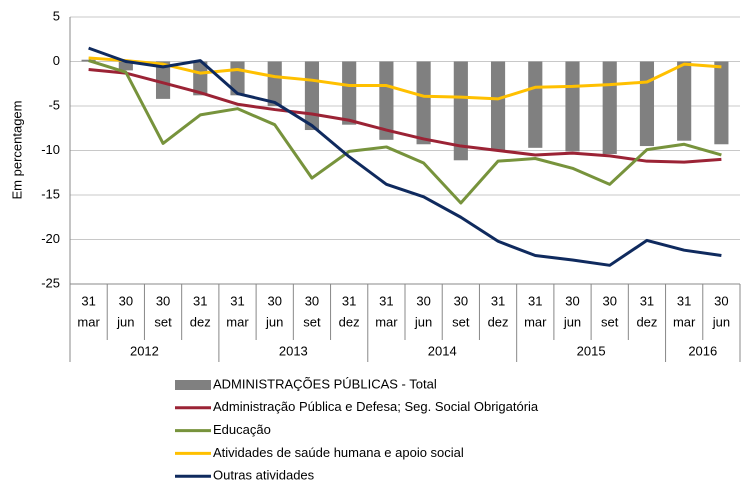  I want to click on legend-label: Outras atividades, so click(264, 475).